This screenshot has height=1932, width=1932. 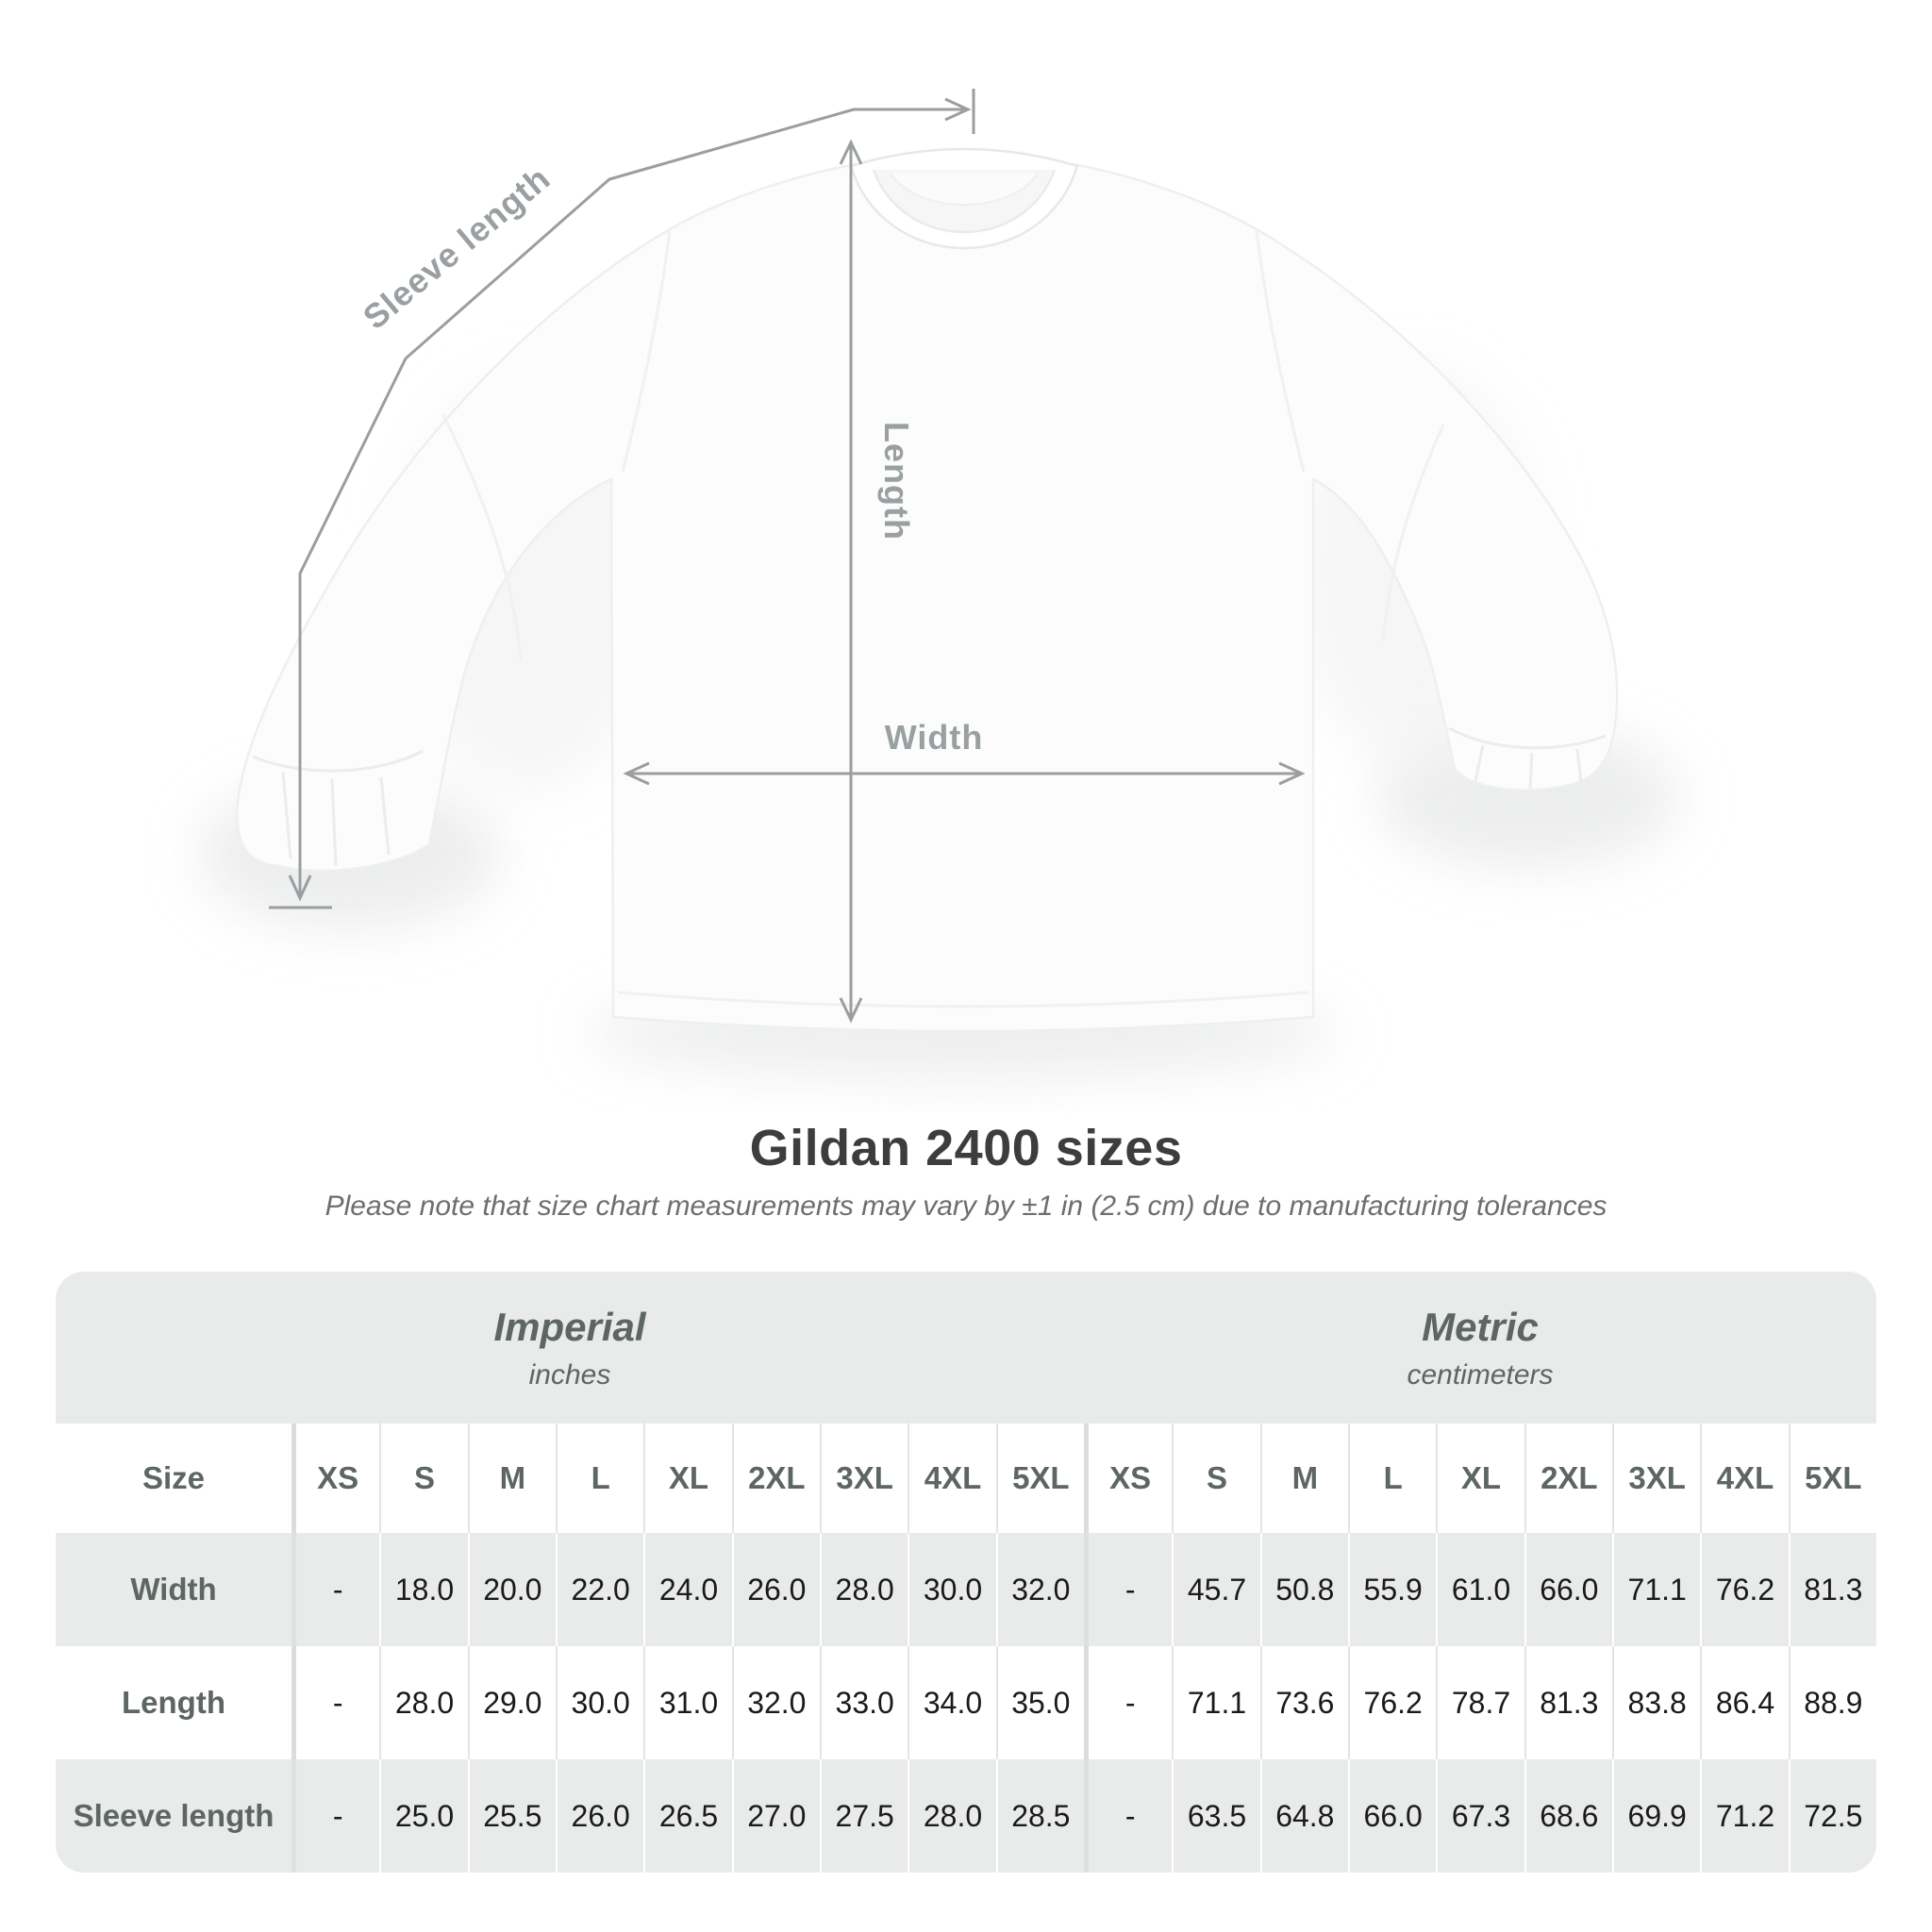 What do you see at coordinates (935, 737) in the screenshot?
I see `width-label: Width` at bounding box center [935, 737].